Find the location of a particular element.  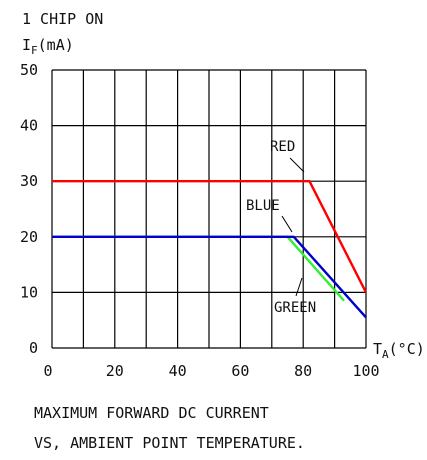

y-axis-label: IF(mA) is located at coordinates (48, 46).